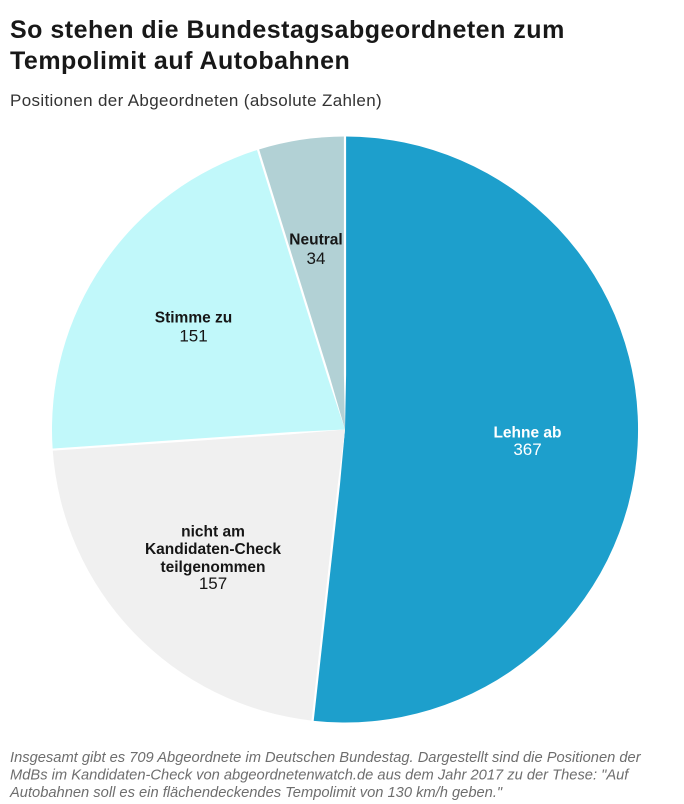 Image resolution: width=684 pixels, height=804 pixels. Describe the element at coordinates (527, 449) in the screenshot. I see `svg-text: 367` at that location.